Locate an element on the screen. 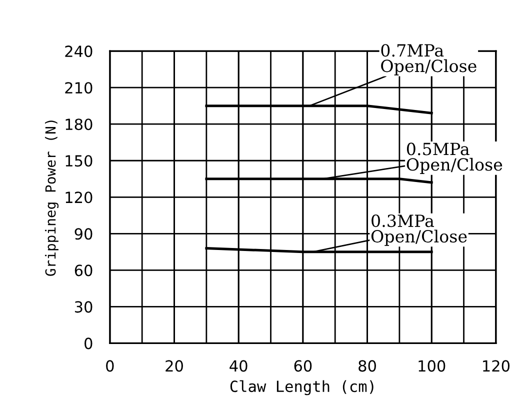 This screenshot has width=531, height=412. annotation: 0.7MPa Open/Close is located at coordinates (428, 60).